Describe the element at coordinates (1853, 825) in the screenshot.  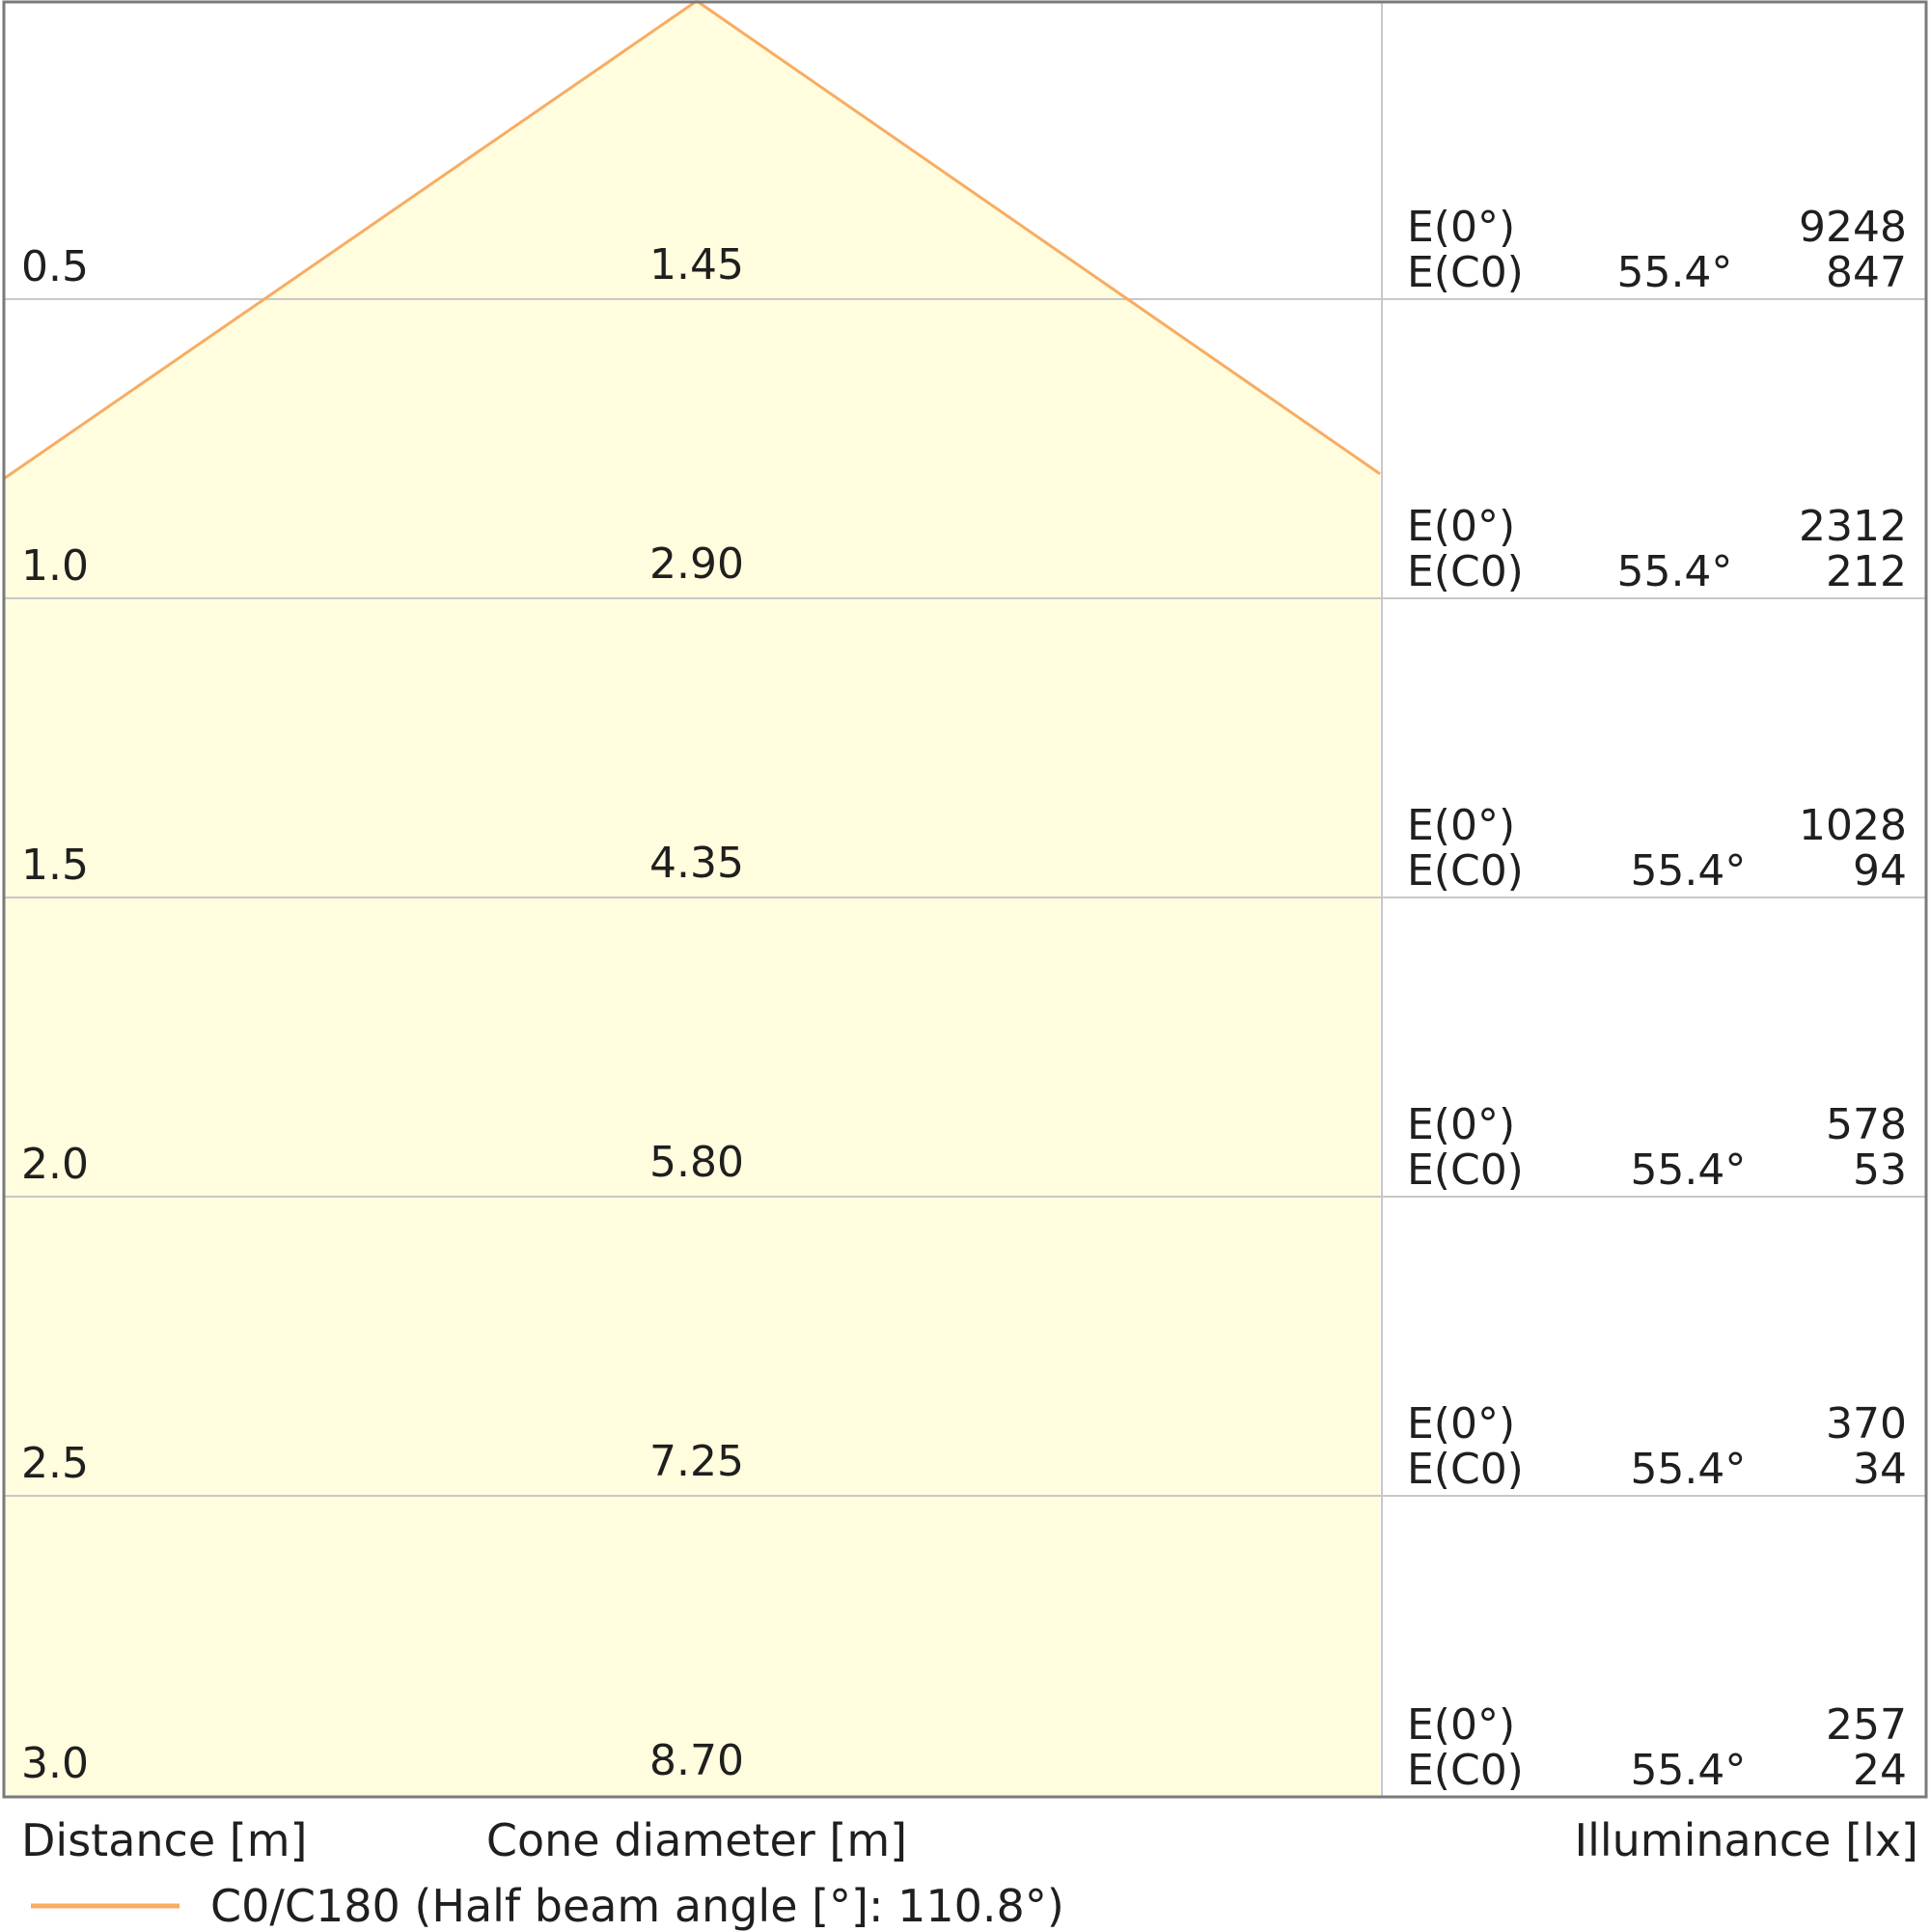
I see `e0-value: 1028` at that location.